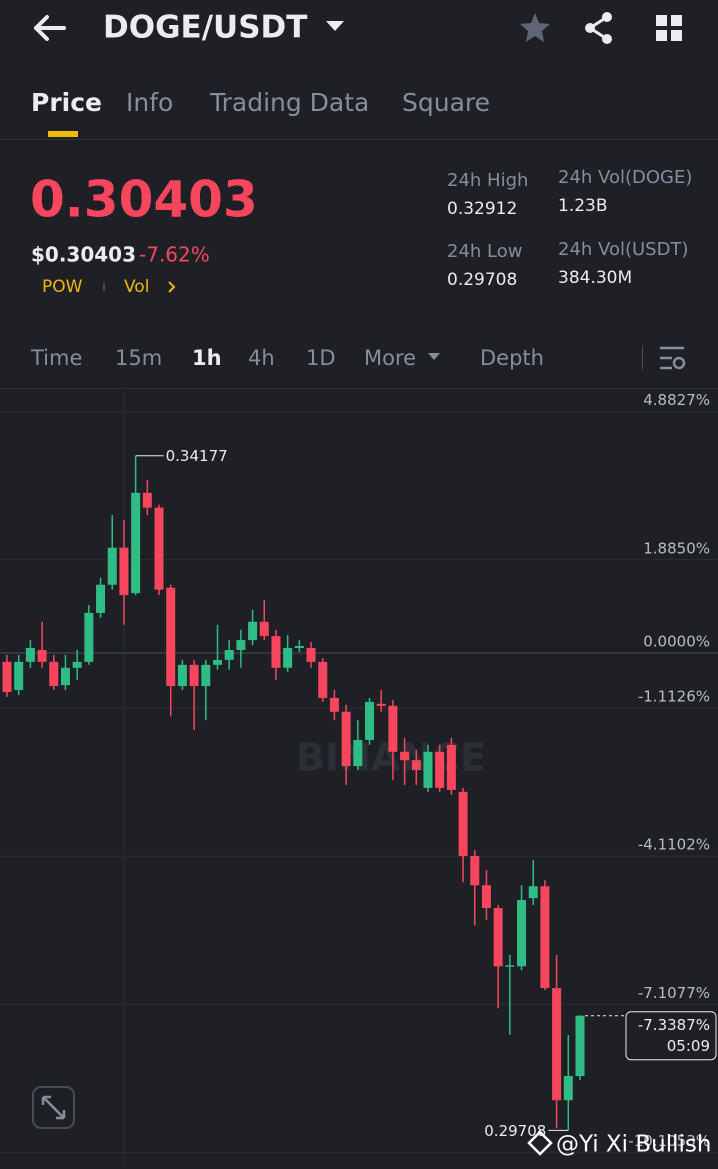 Image resolution: width=718 pixels, height=1169 pixels. What do you see at coordinates (136, 287) in the screenshot?
I see `tag: Vol` at bounding box center [136, 287].